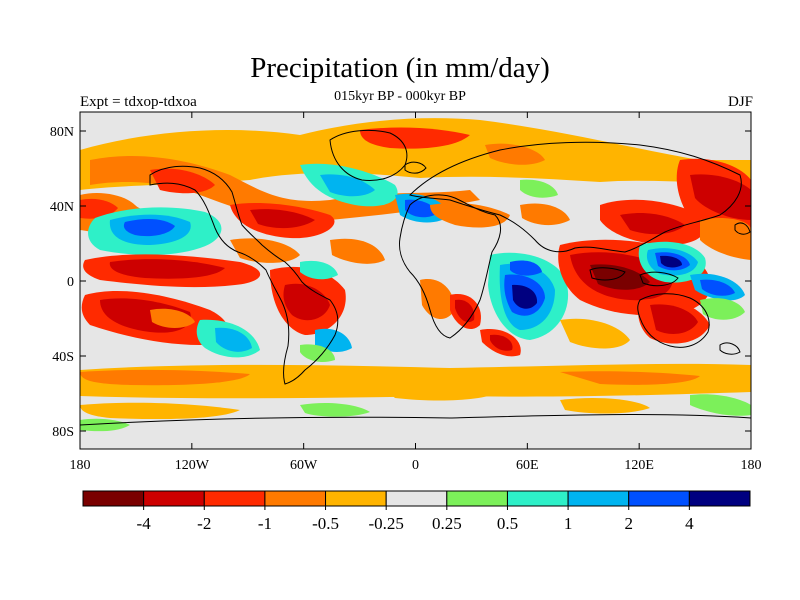 This screenshot has height=600, width=800. Describe the element at coordinates (385, 523) in the screenshot. I see `colorbar-label: -0.25` at that location.